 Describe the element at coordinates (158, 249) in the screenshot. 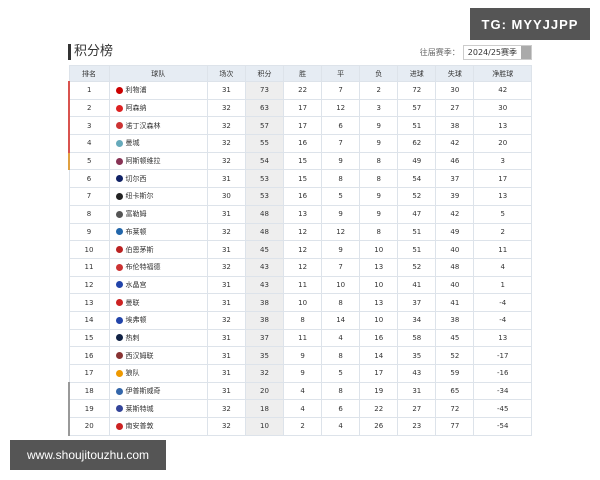

I see `team-name: 伯恩茅斯` at that location.